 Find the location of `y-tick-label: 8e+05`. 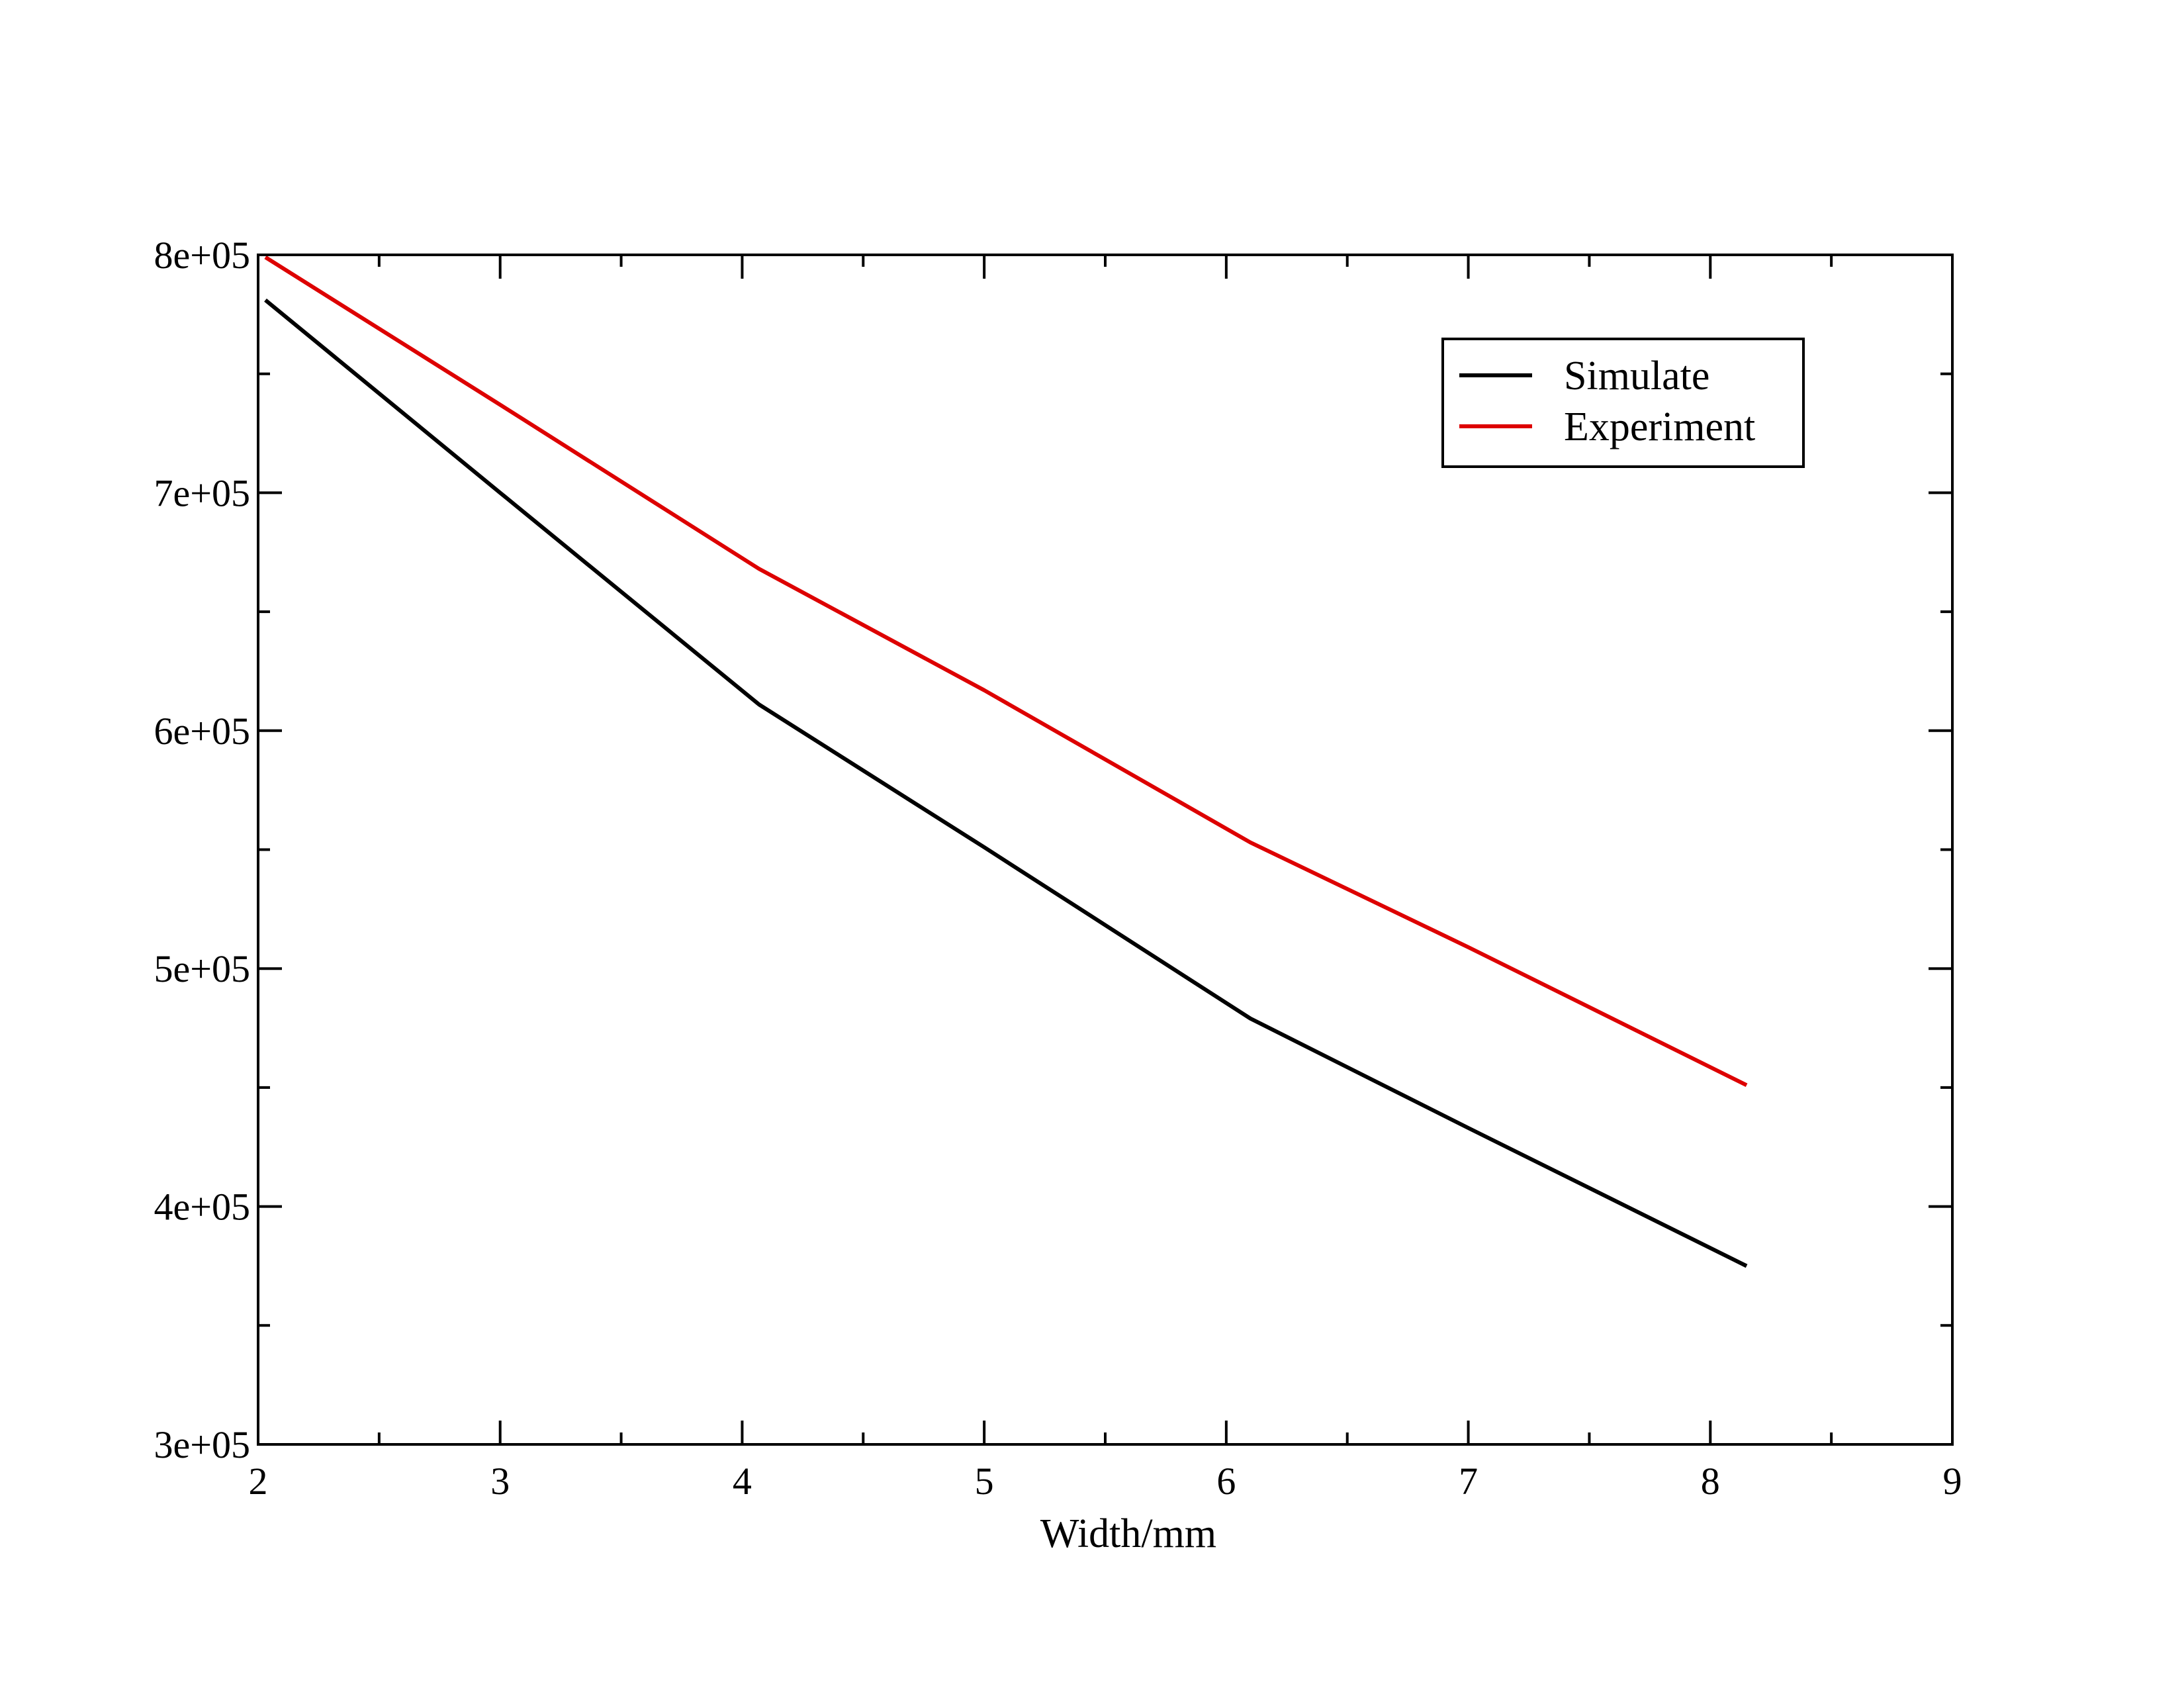

y-tick-label: 8e+05 is located at coordinates (202, 255).